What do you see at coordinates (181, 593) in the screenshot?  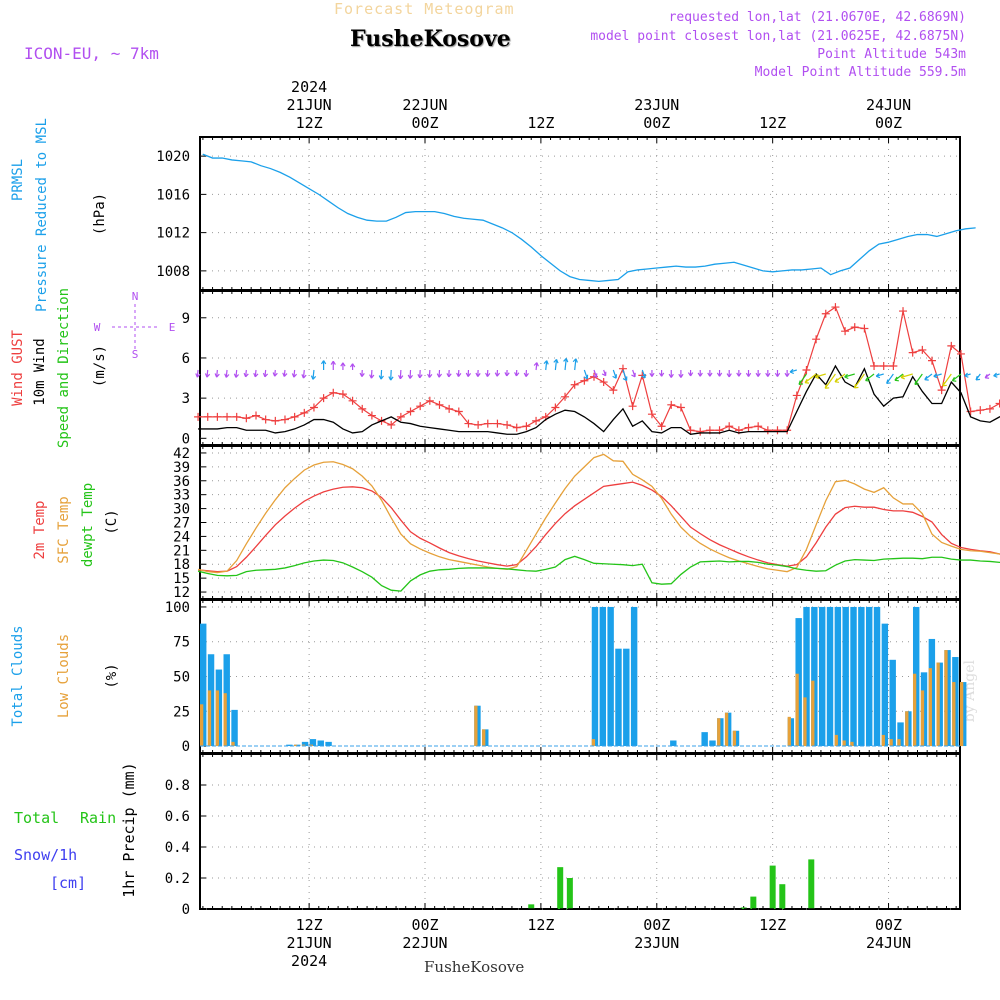 I see `y-tick-label: 12` at bounding box center [181, 593].